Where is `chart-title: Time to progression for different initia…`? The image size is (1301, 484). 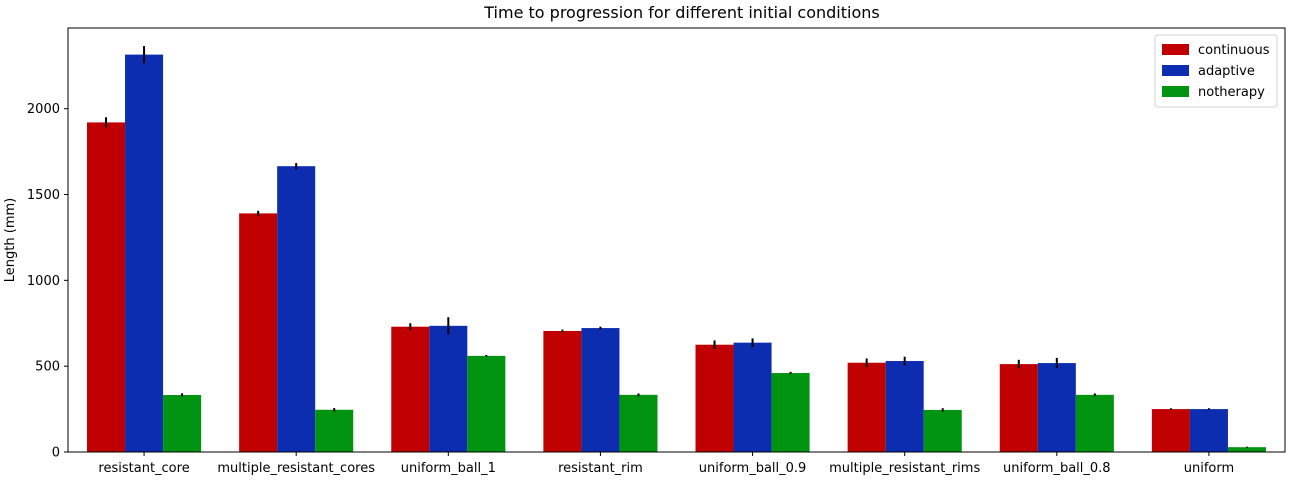
chart-title: Time to progression for different initia… is located at coordinates (681, 12).